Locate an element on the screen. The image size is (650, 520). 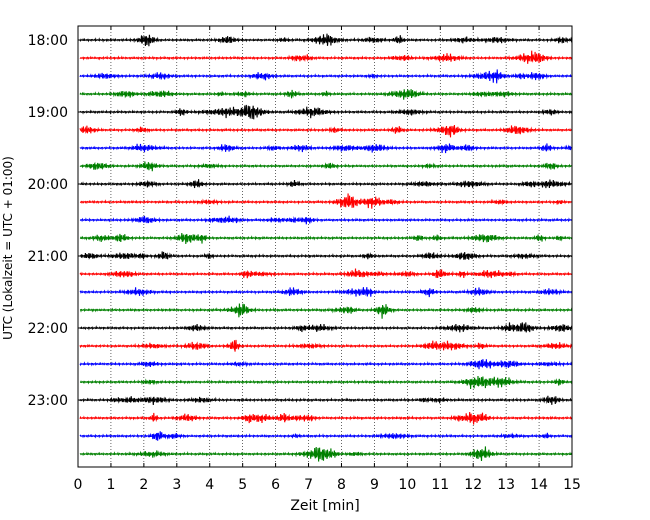
x-tick-label: 2 is located at coordinates (143, 485).